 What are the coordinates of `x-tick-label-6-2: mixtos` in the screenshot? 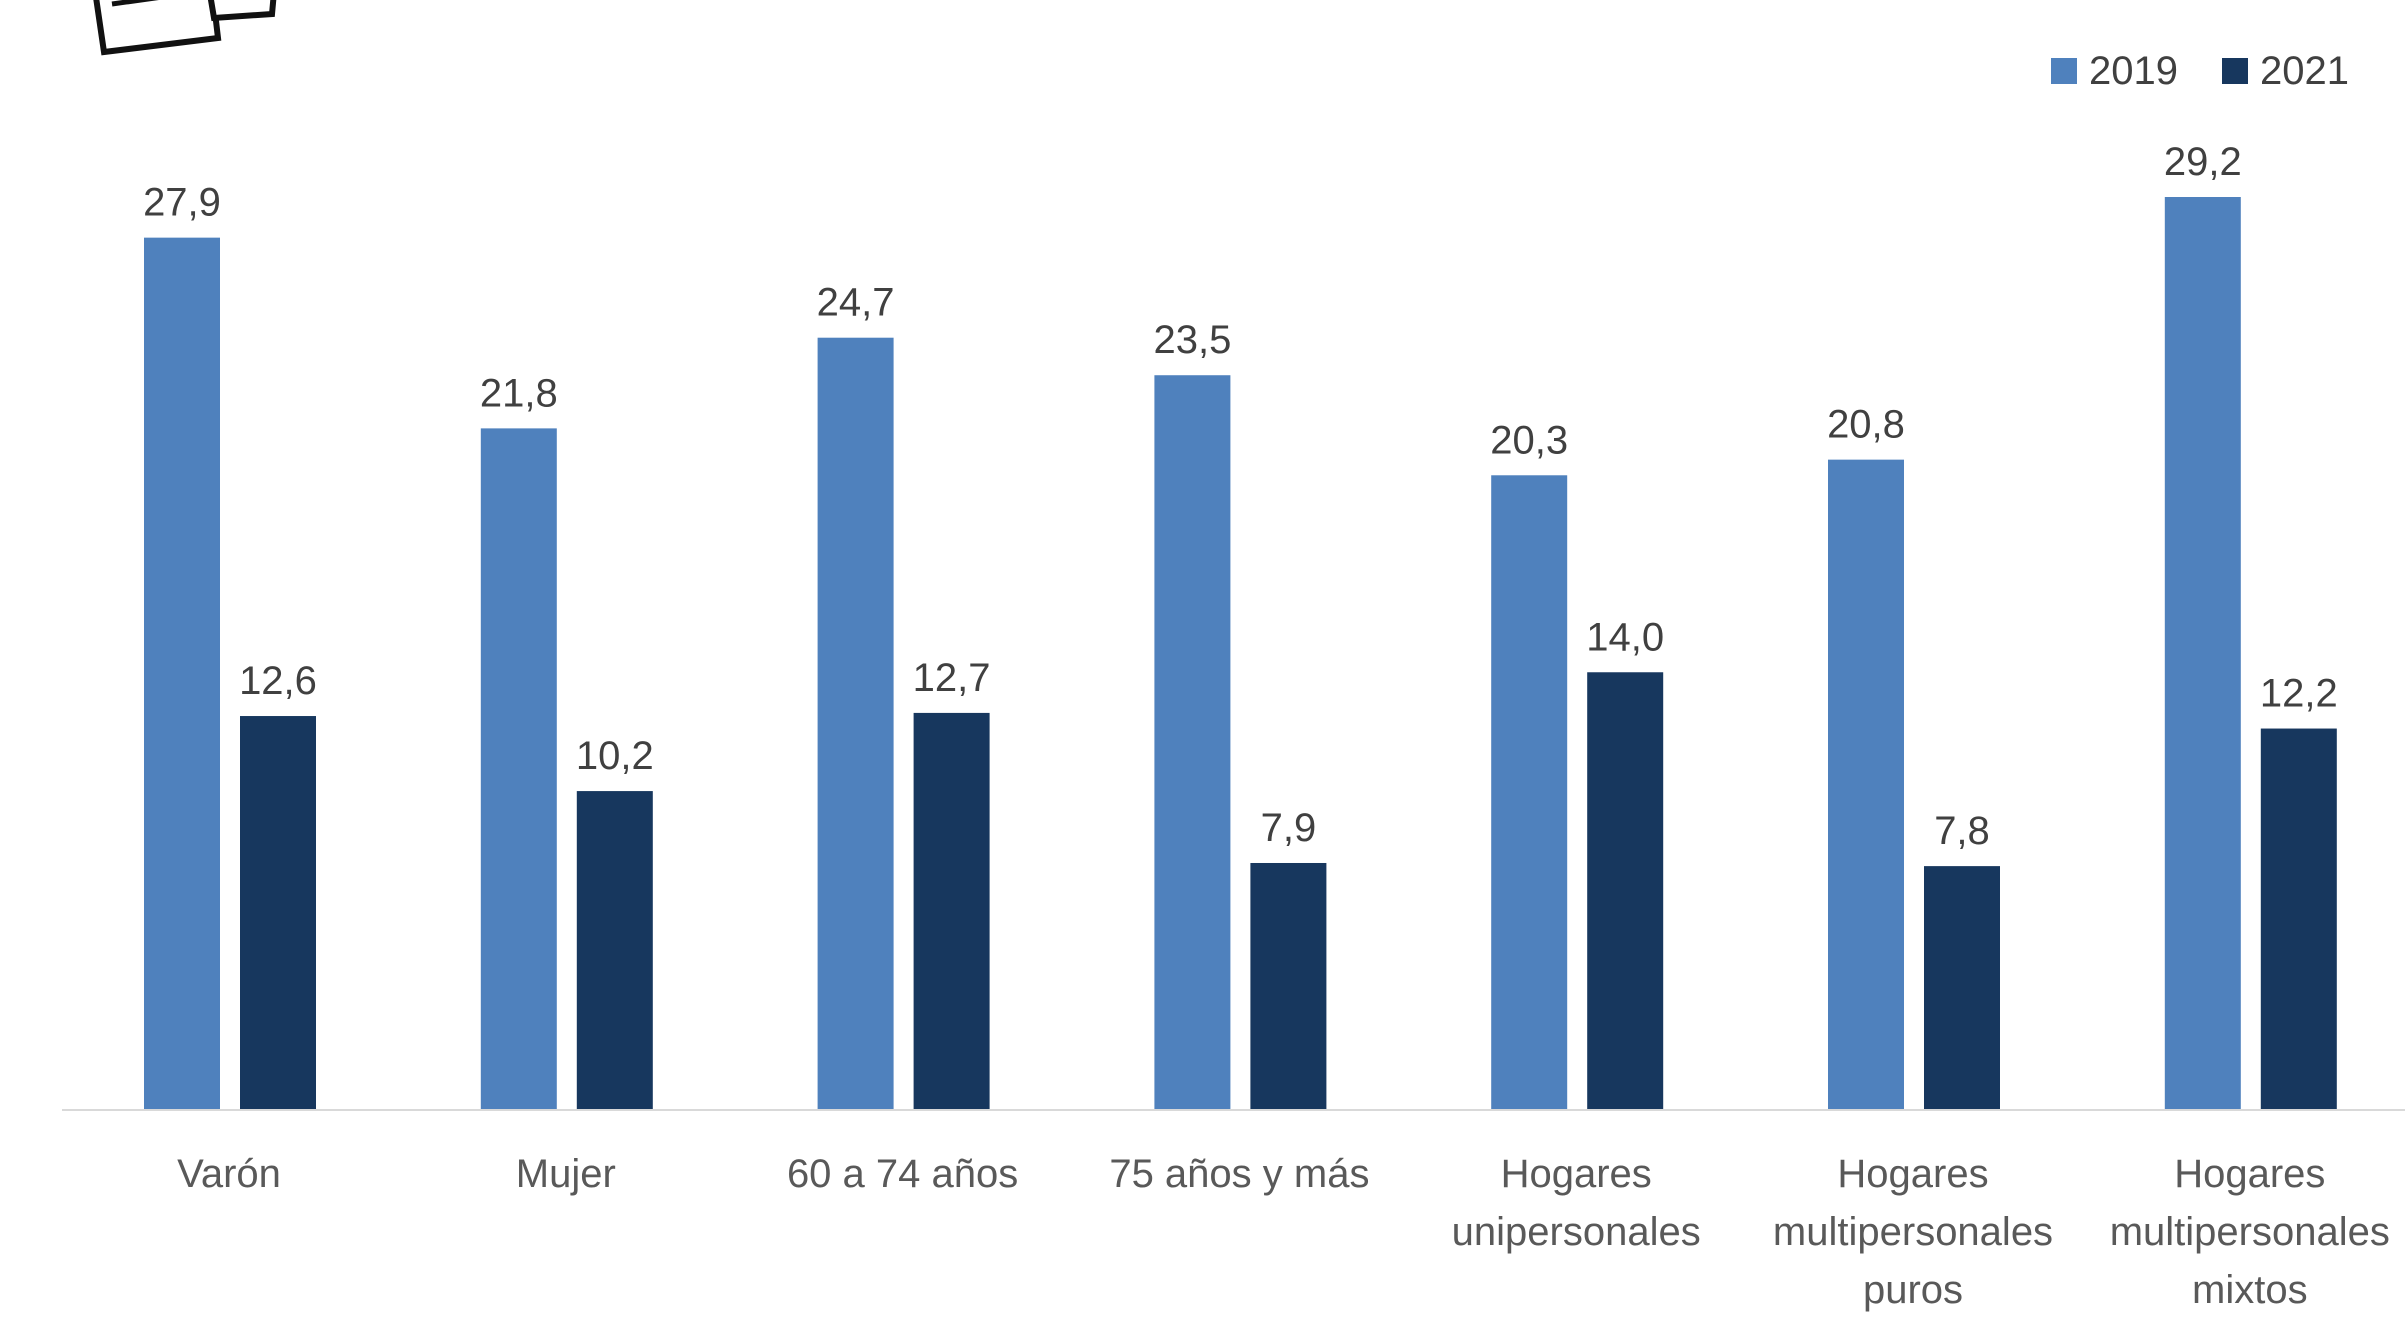 It's located at (2250, 1290).